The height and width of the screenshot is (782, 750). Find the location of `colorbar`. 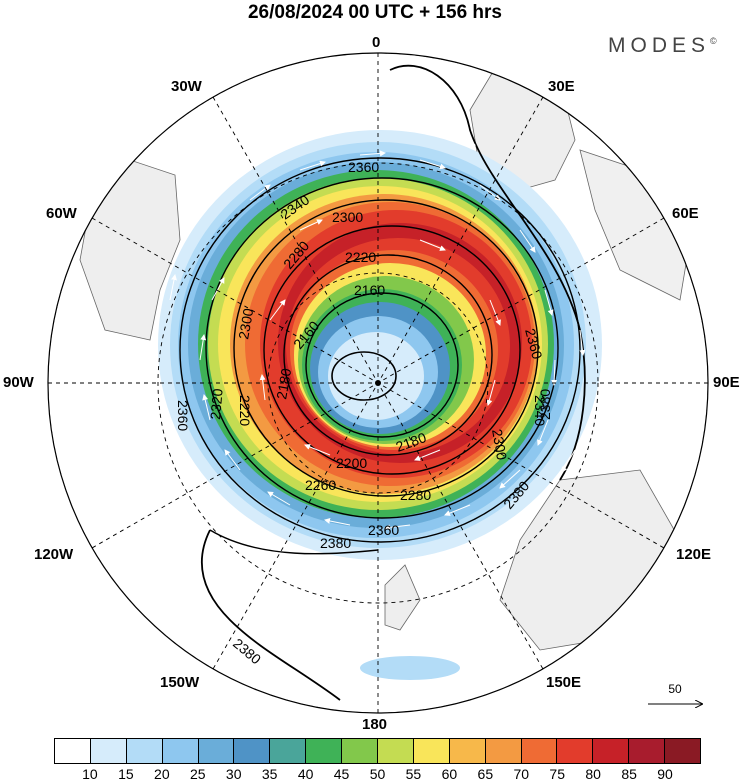

colorbar is located at coordinates (377, 751).